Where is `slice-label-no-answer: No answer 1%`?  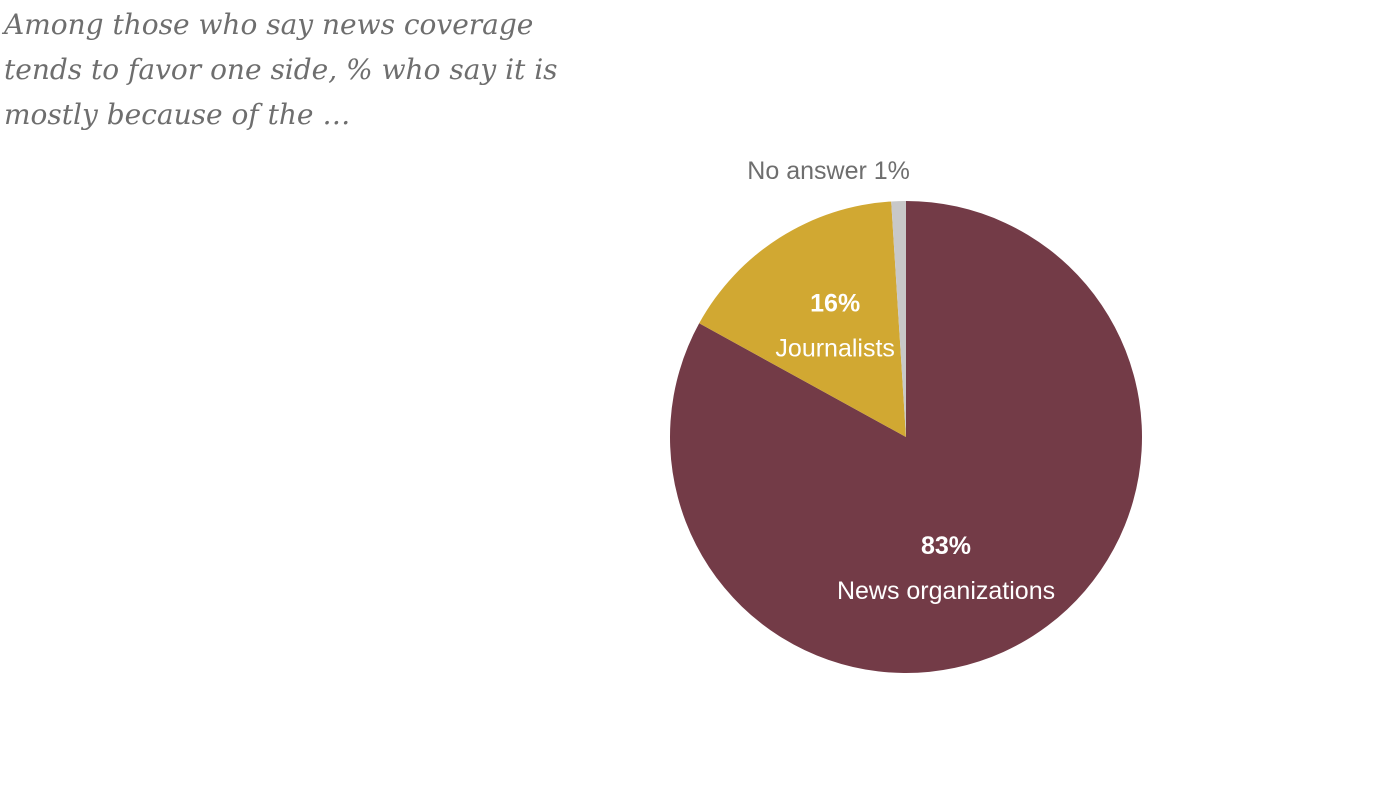 slice-label-no-answer: No answer 1% is located at coordinates (828, 171).